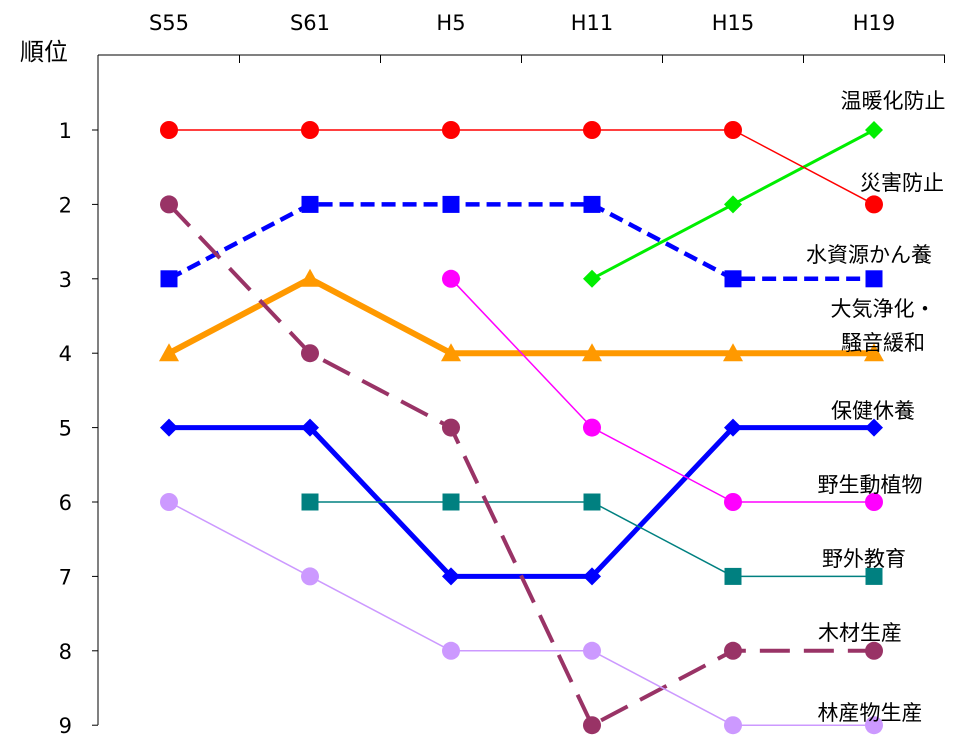 The width and height of the screenshot is (970, 737). What do you see at coordinates (450, 23) in the screenshot?
I see `x-tick-label: H5` at bounding box center [450, 23].